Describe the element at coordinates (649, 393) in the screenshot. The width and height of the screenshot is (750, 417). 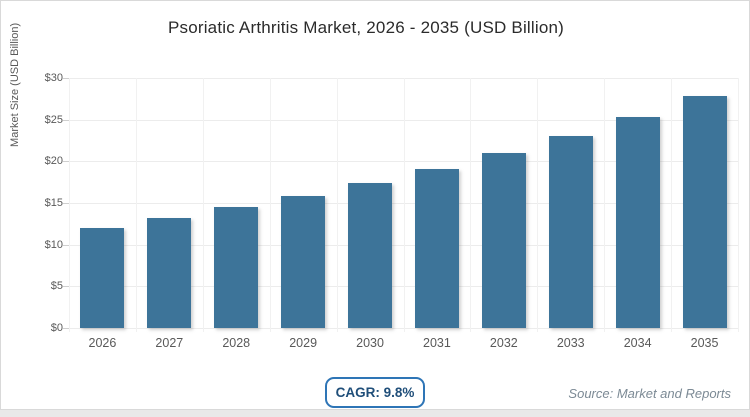
I see `source-note: Source: Market and Reports` at that location.